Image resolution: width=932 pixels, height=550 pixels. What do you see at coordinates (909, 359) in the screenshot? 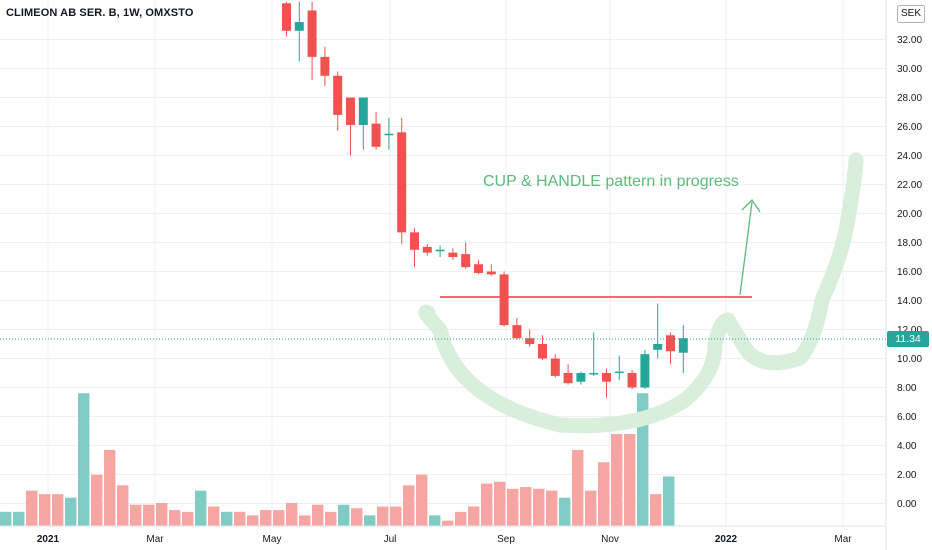
I see `y-tick-label: 10.00` at bounding box center [909, 359].